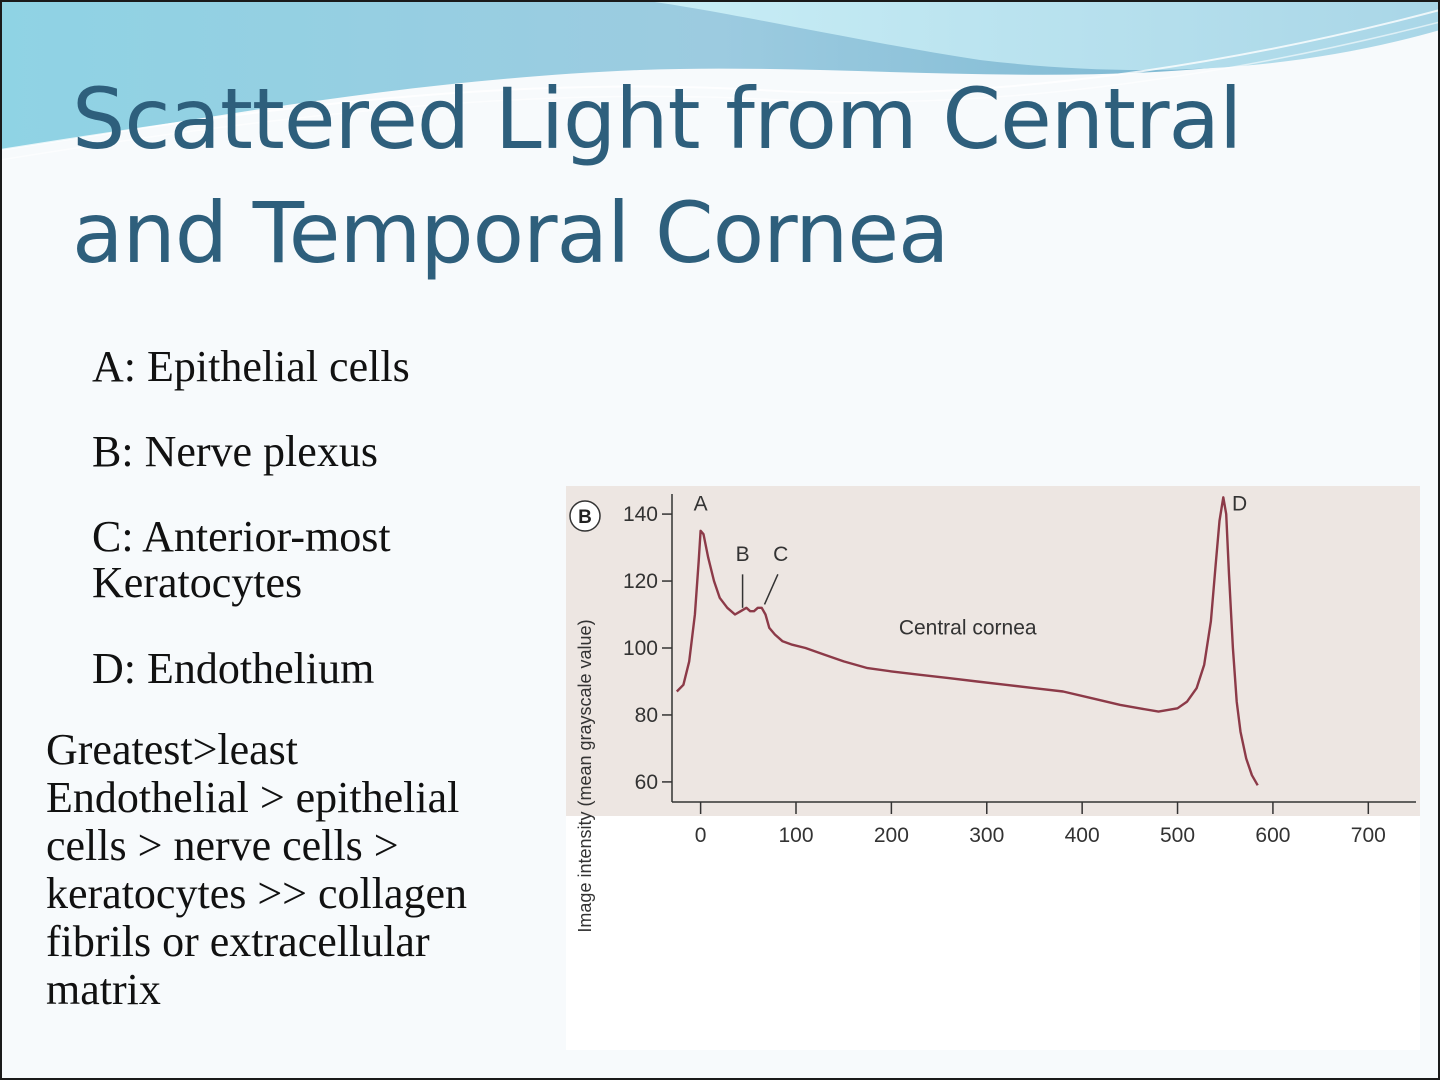 This screenshot has height=1080, width=1440. I want to click on peak-label-d: D, so click(1239, 504).